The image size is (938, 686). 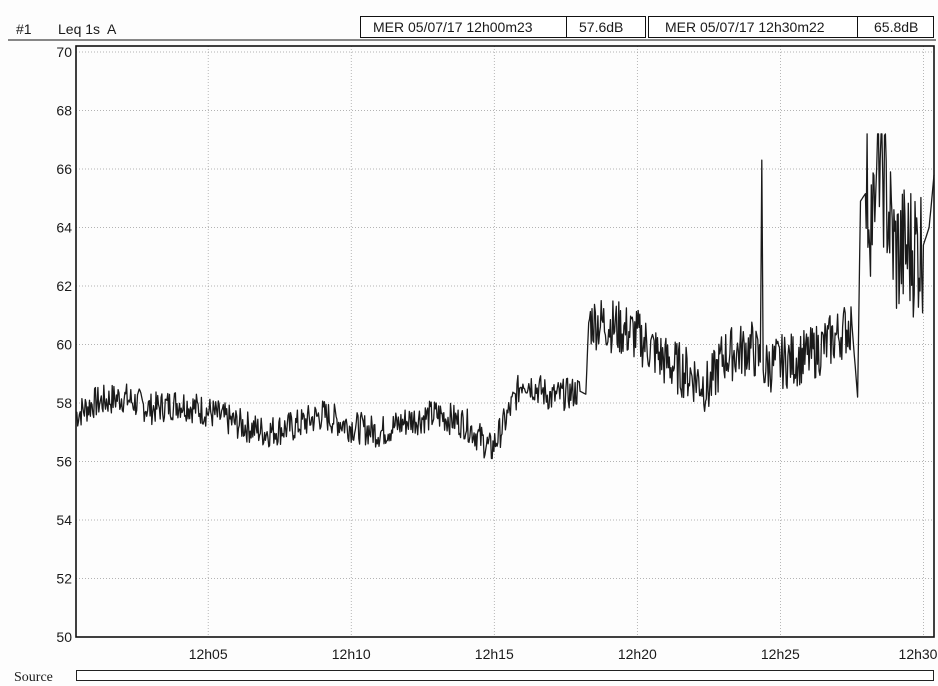 What do you see at coordinates (87, 29) in the screenshot?
I see `measure-label: Leq 1s A` at bounding box center [87, 29].